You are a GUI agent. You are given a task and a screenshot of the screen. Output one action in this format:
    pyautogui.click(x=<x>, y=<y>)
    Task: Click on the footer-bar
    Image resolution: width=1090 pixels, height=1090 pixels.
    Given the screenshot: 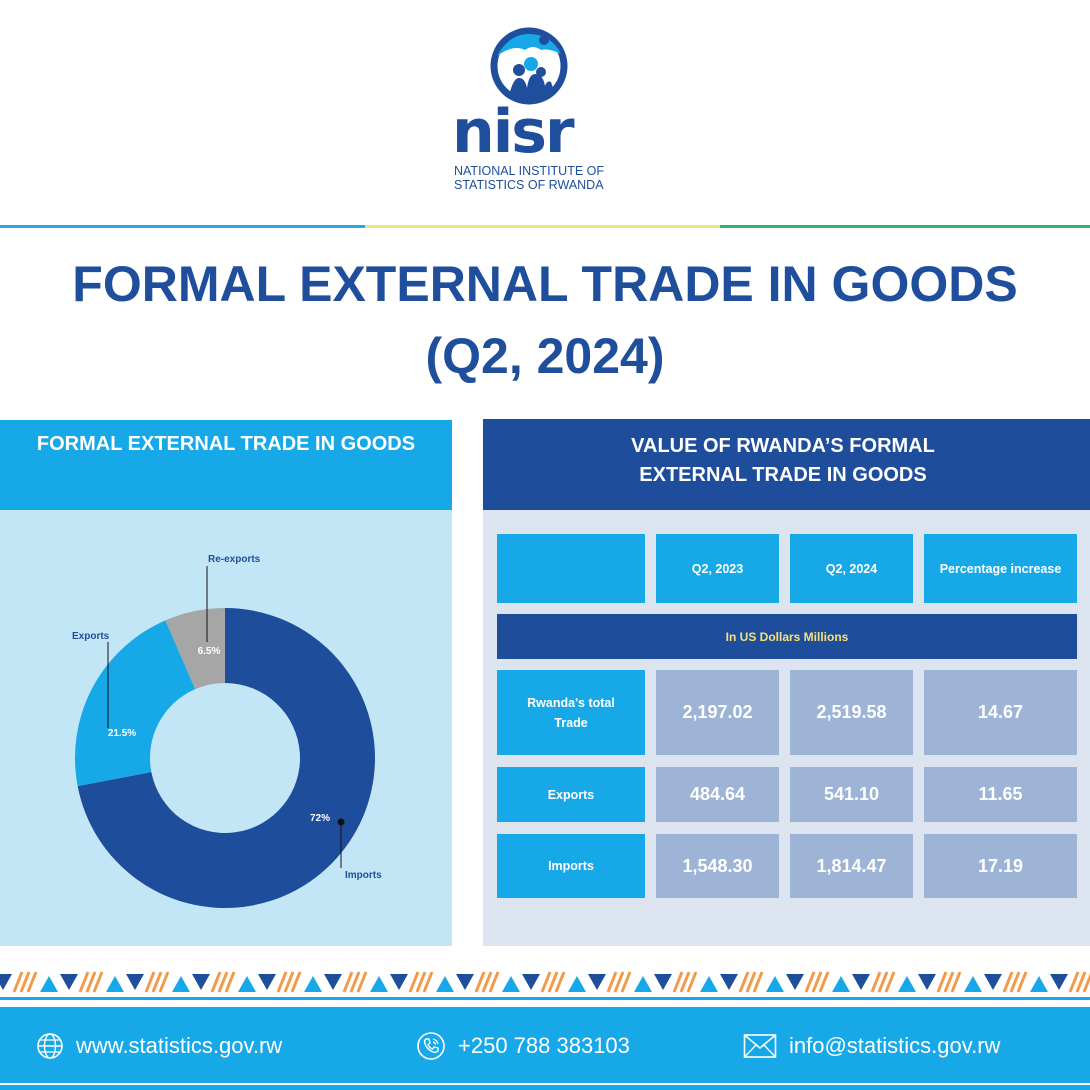 What is the action you would take?
    pyautogui.click(x=545, y=1048)
    